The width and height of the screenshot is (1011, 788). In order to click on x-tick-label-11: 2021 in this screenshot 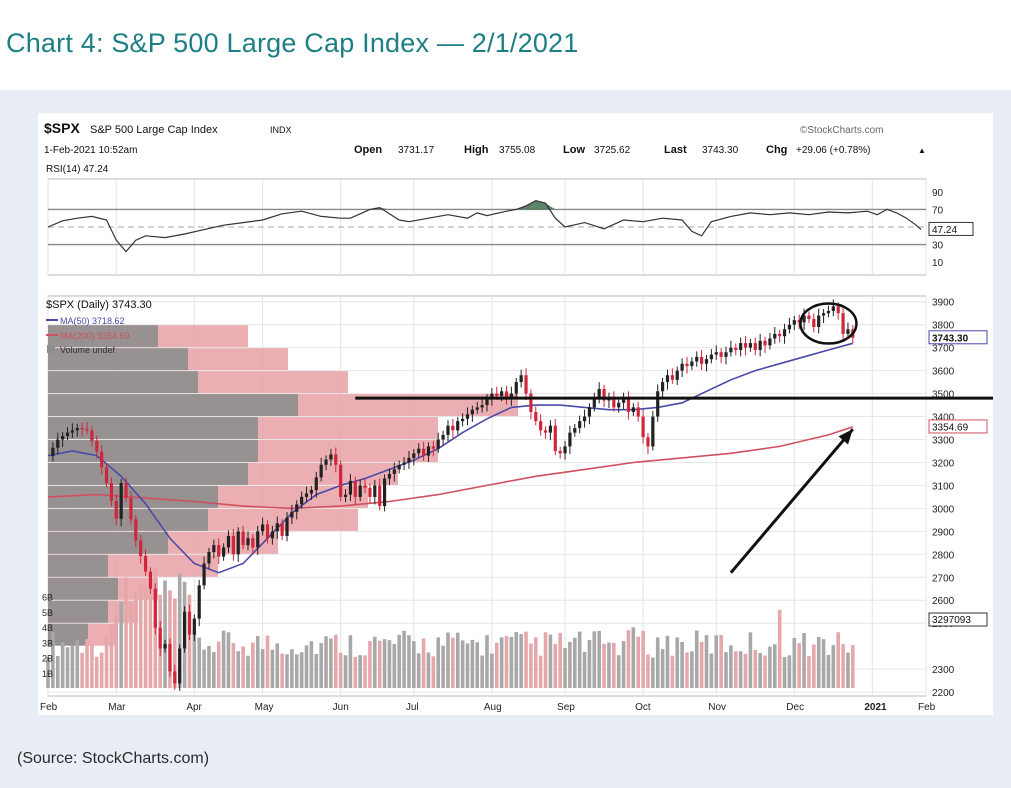, I will do `click(875, 707)`.